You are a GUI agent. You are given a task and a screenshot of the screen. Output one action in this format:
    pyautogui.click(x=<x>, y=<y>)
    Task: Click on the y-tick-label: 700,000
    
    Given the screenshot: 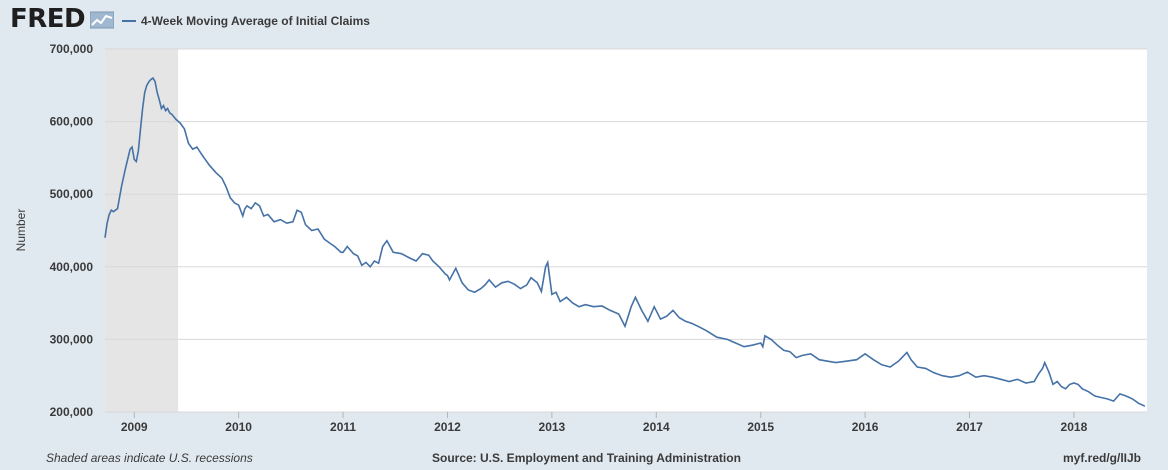 What is the action you would take?
    pyautogui.click(x=72, y=49)
    